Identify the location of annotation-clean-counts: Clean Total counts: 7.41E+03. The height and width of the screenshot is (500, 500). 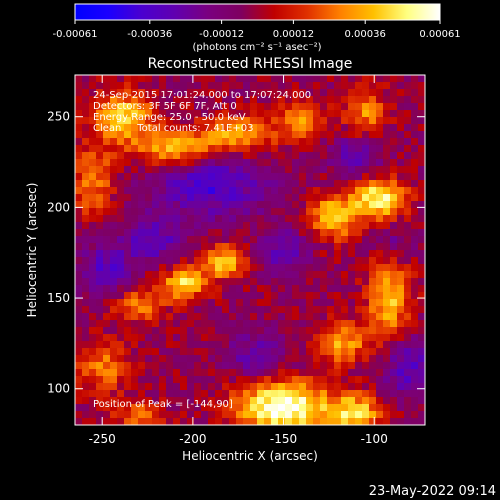
(173, 128).